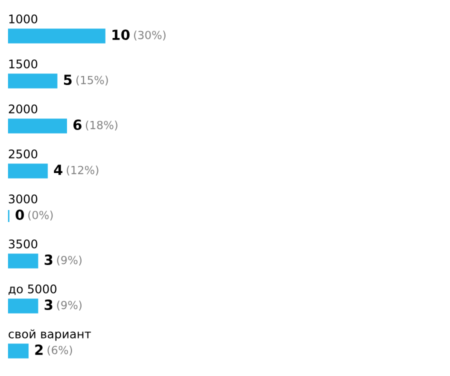 This screenshot has width=450, height=376. I want to click on y-tick-label: 2000, so click(23, 109).